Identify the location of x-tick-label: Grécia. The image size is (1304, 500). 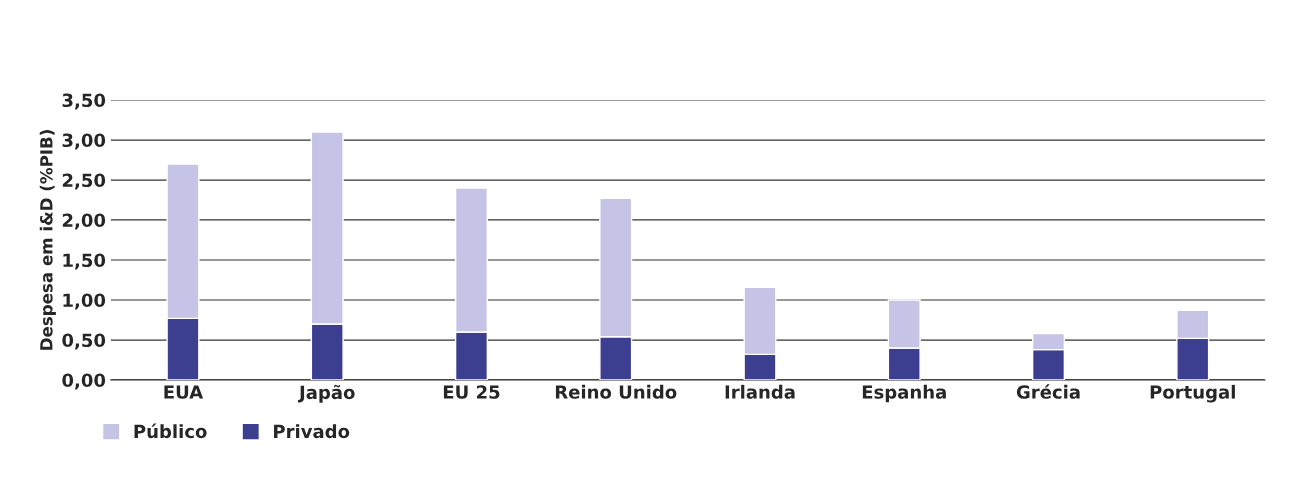
(1048, 391).